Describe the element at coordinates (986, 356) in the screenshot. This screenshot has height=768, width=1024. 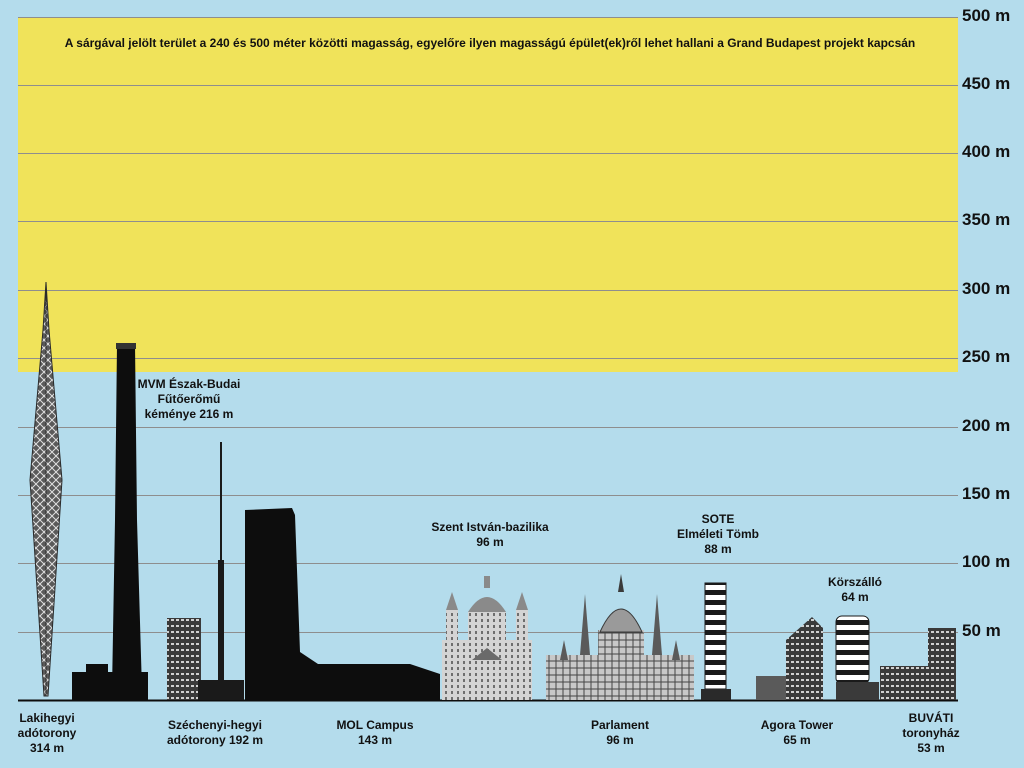
I see `tick-label: 250 m` at that location.